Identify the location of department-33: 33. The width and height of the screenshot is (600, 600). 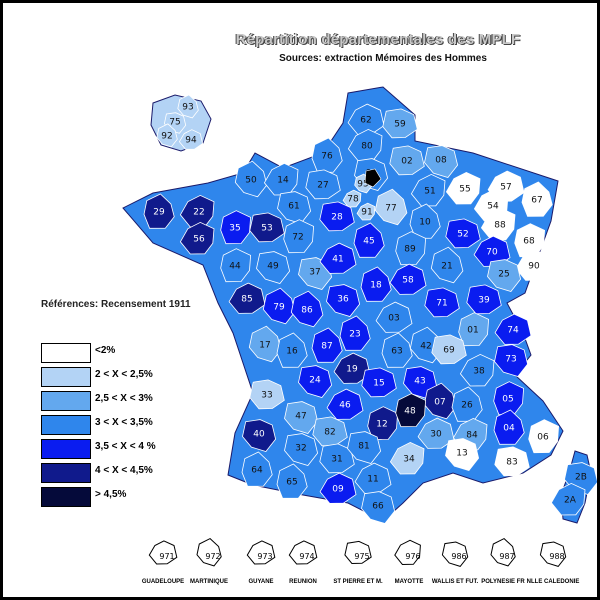
(267, 394).